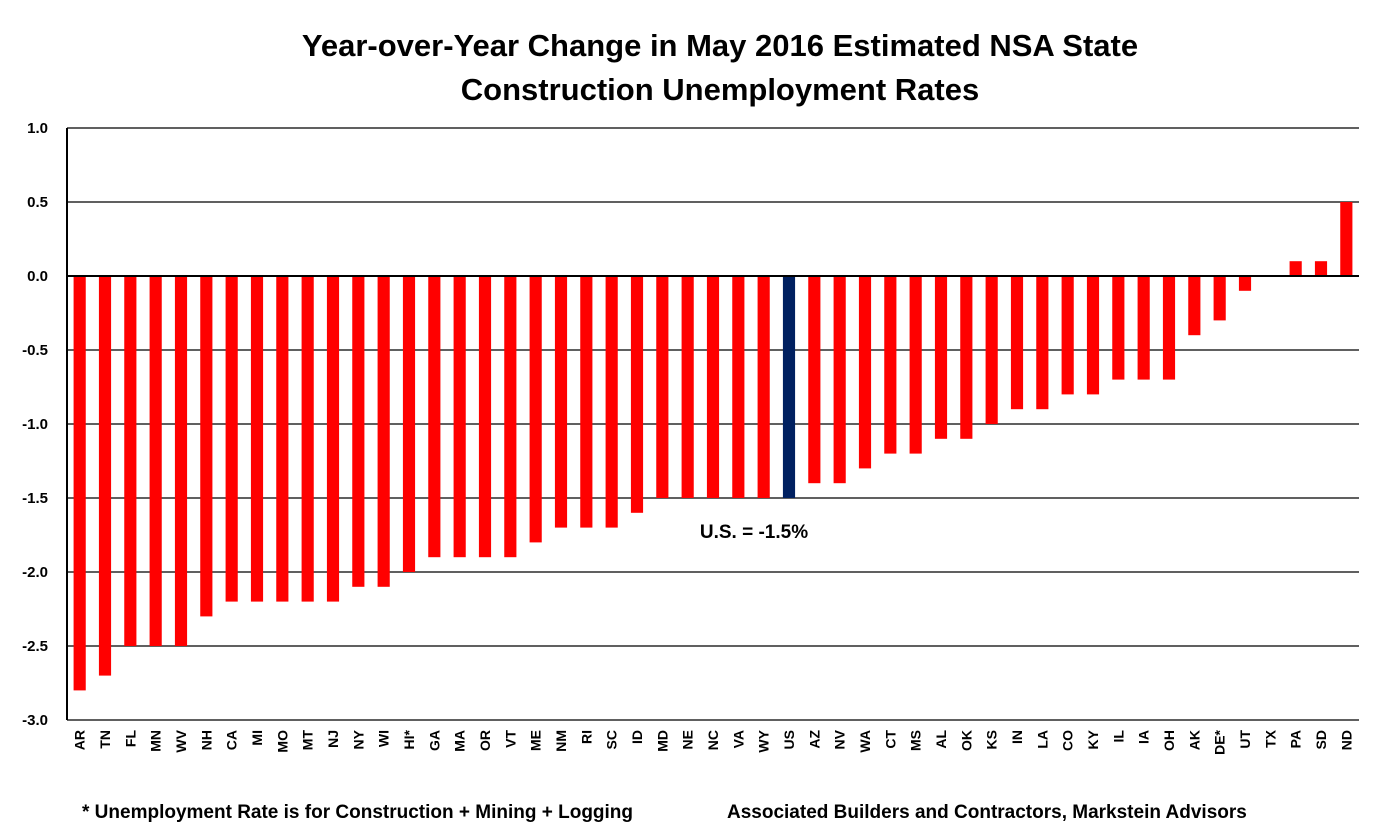  Describe the element at coordinates (130, 461) in the screenshot. I see `bar-fl` at that location.